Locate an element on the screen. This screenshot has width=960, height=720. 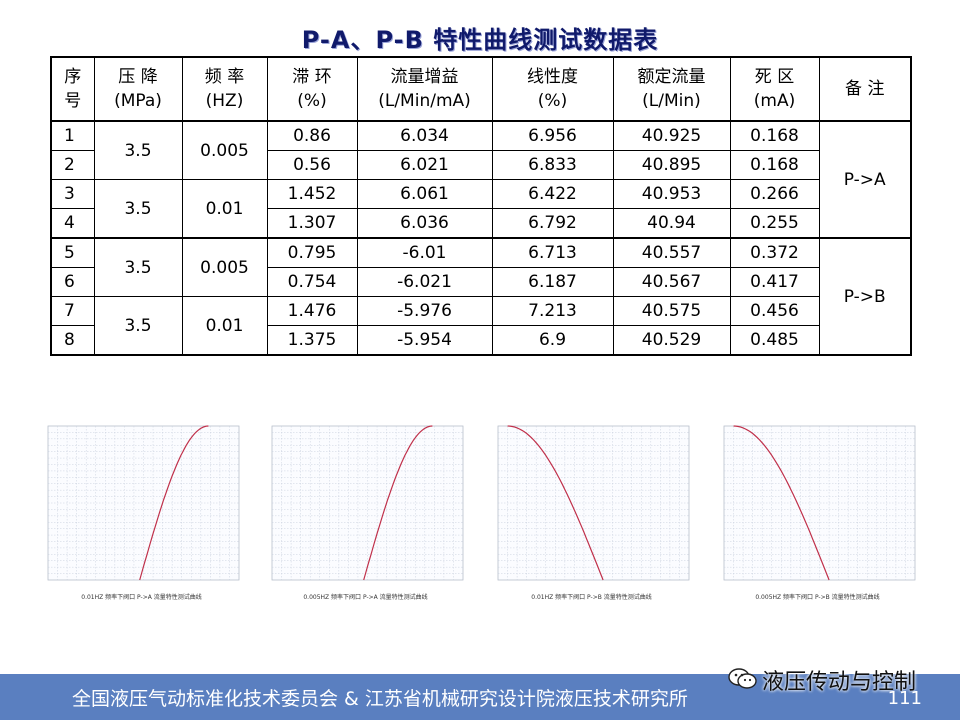
cell-gain: 6.061 is located at coordinates (424, 194).